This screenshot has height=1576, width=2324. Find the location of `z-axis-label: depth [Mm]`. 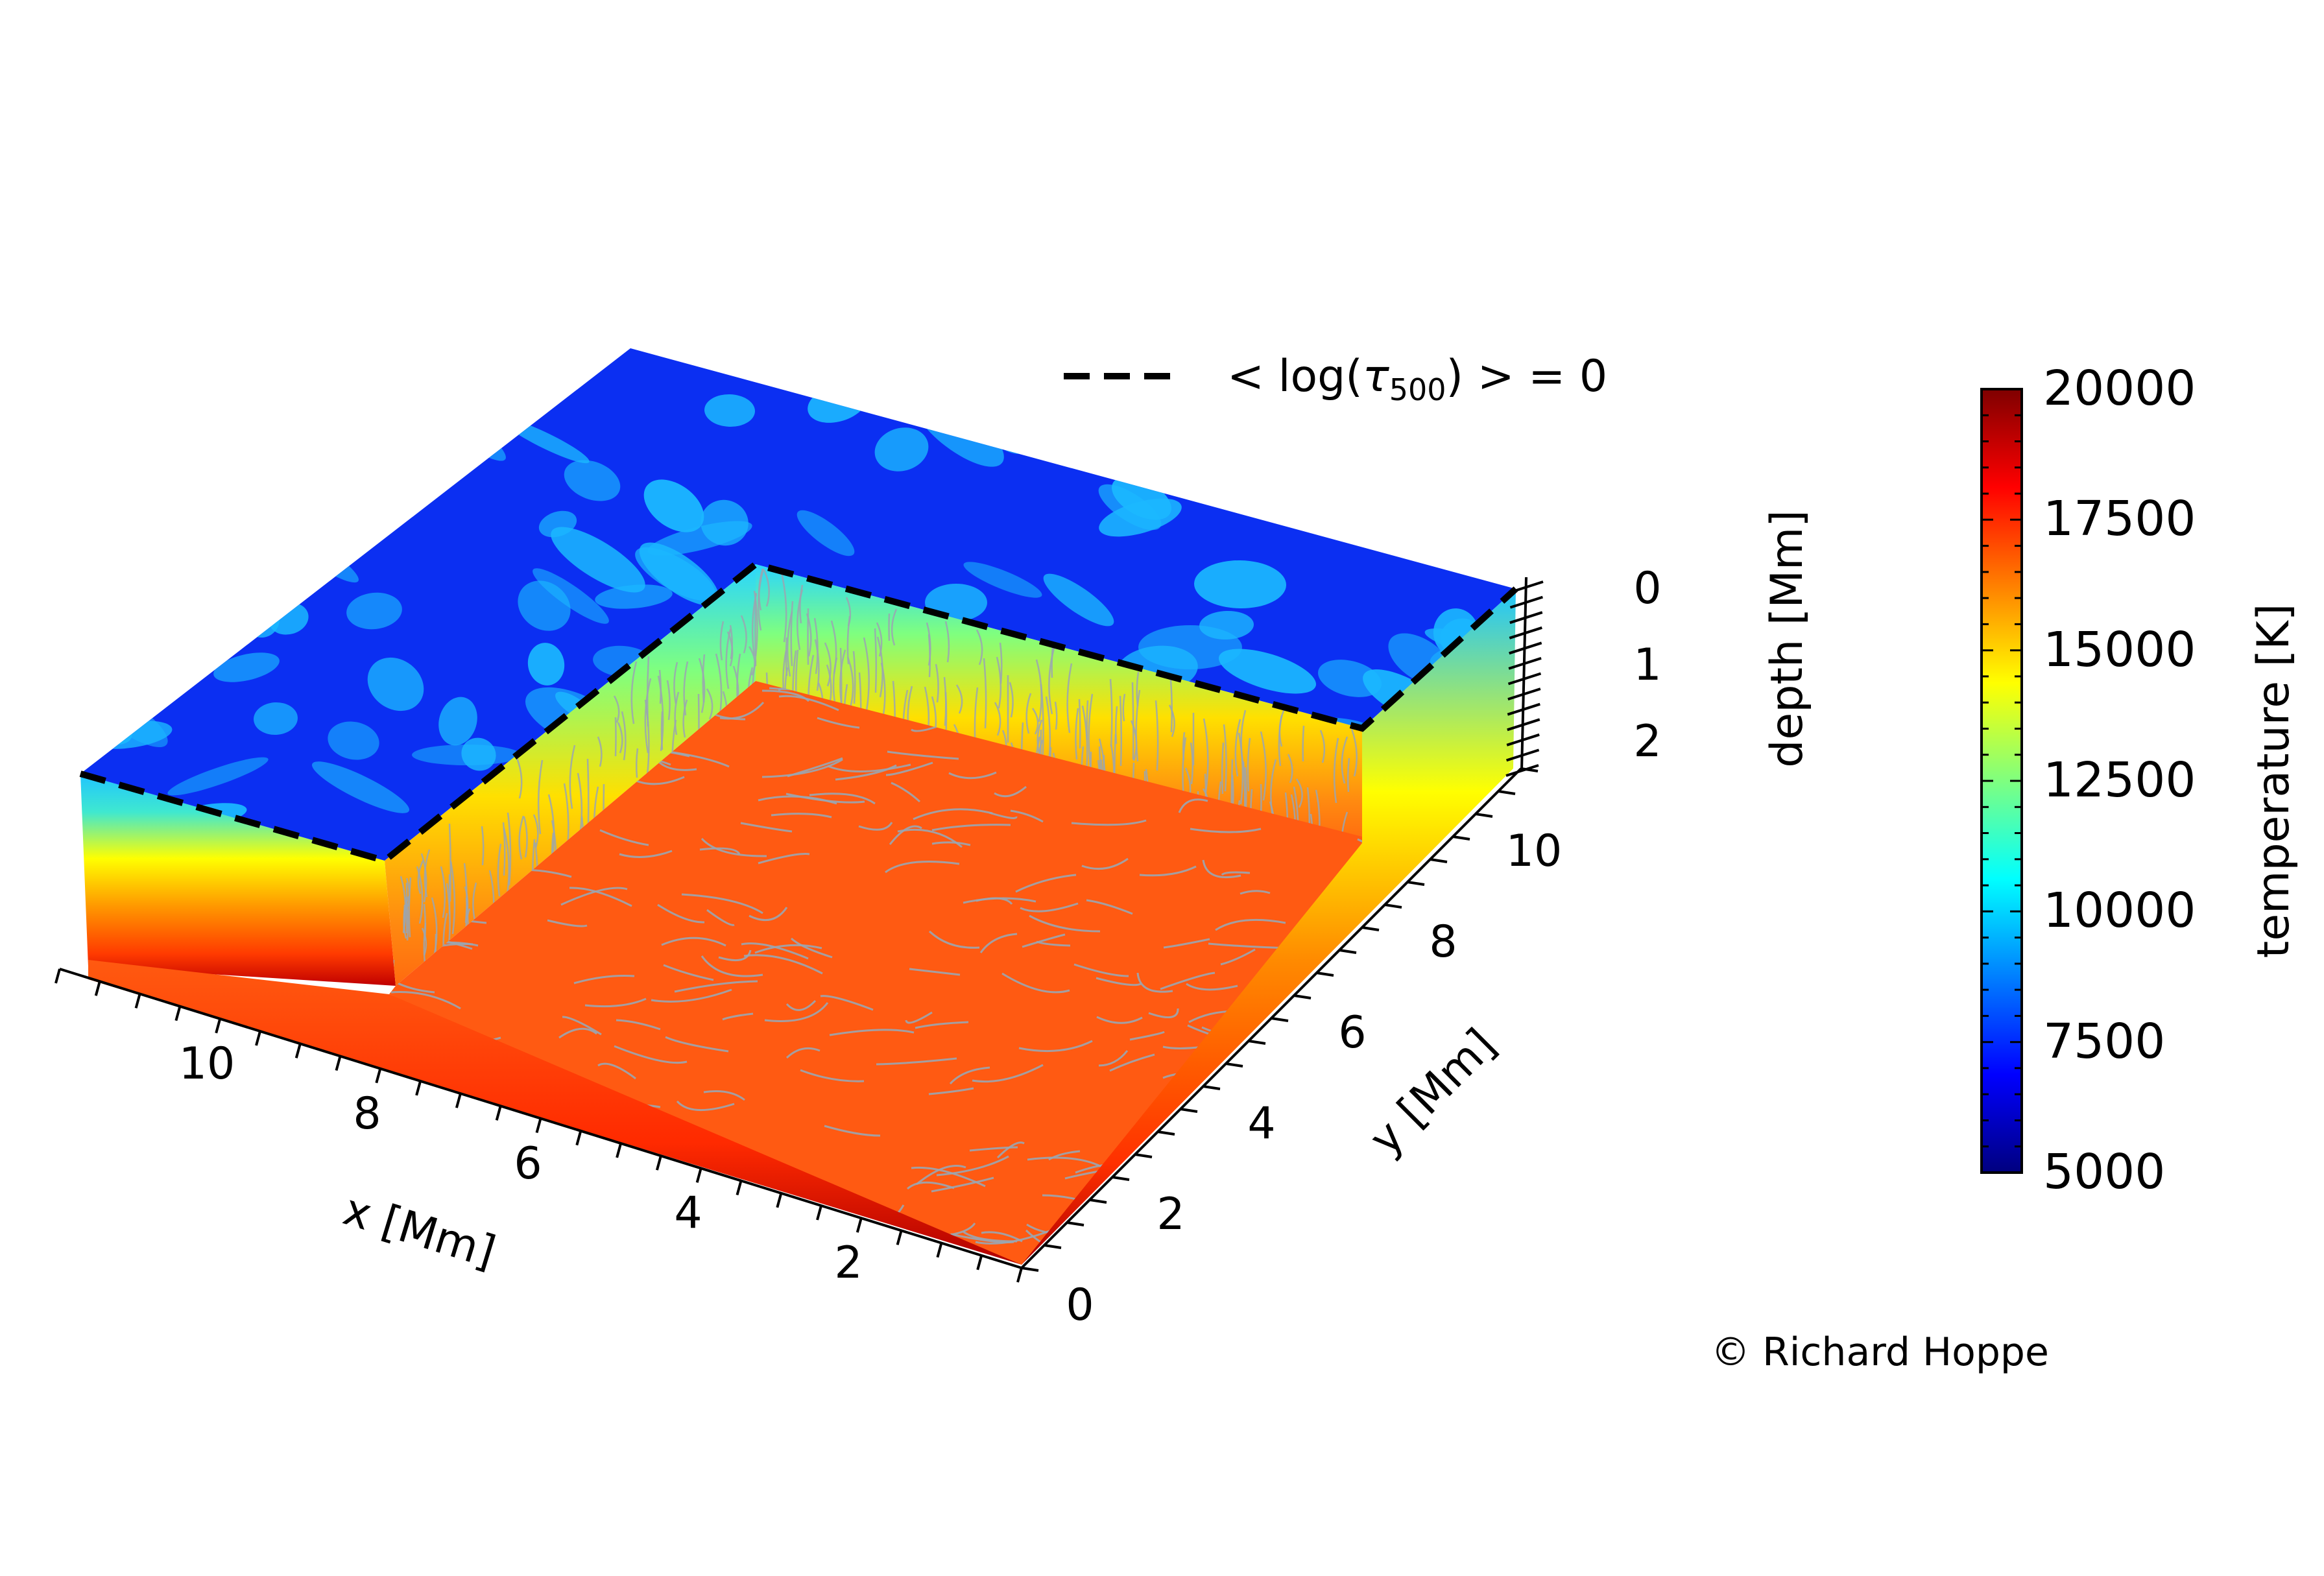

z-axis-label: depth [Mm] is located at coordinates (1787, 639).